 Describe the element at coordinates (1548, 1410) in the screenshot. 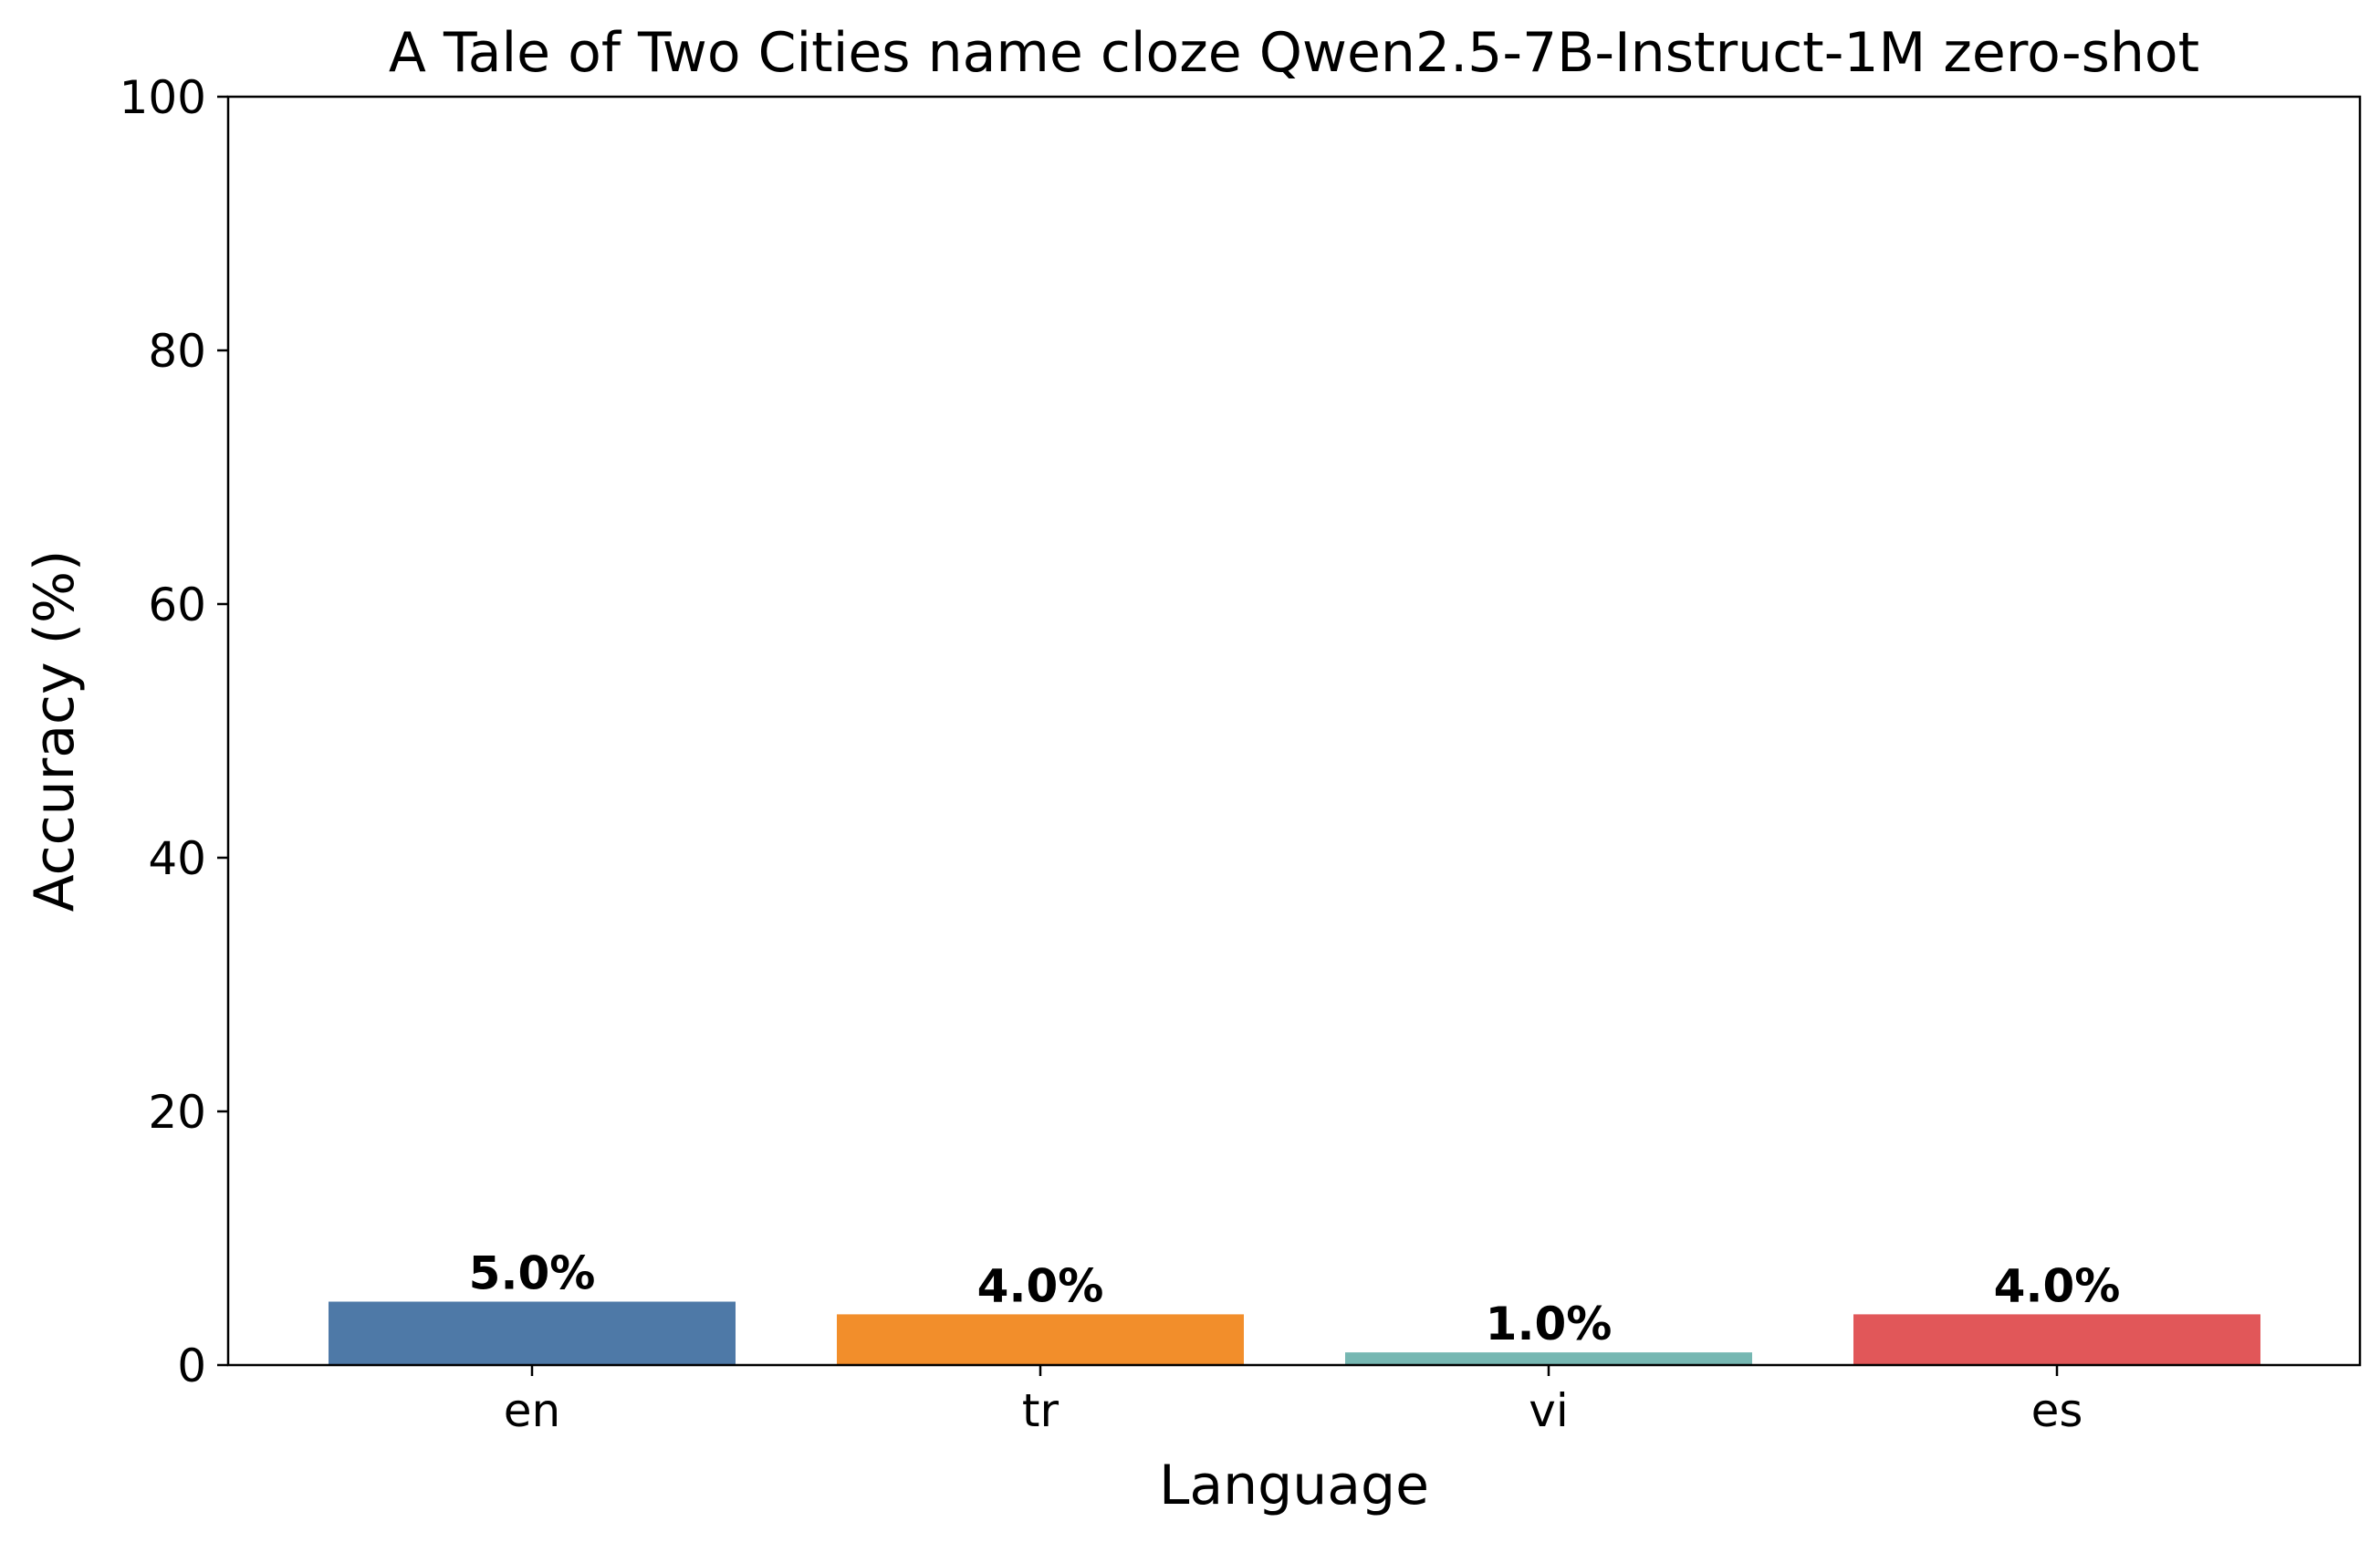

I see `x-tick-label-vi: vi` at that location.